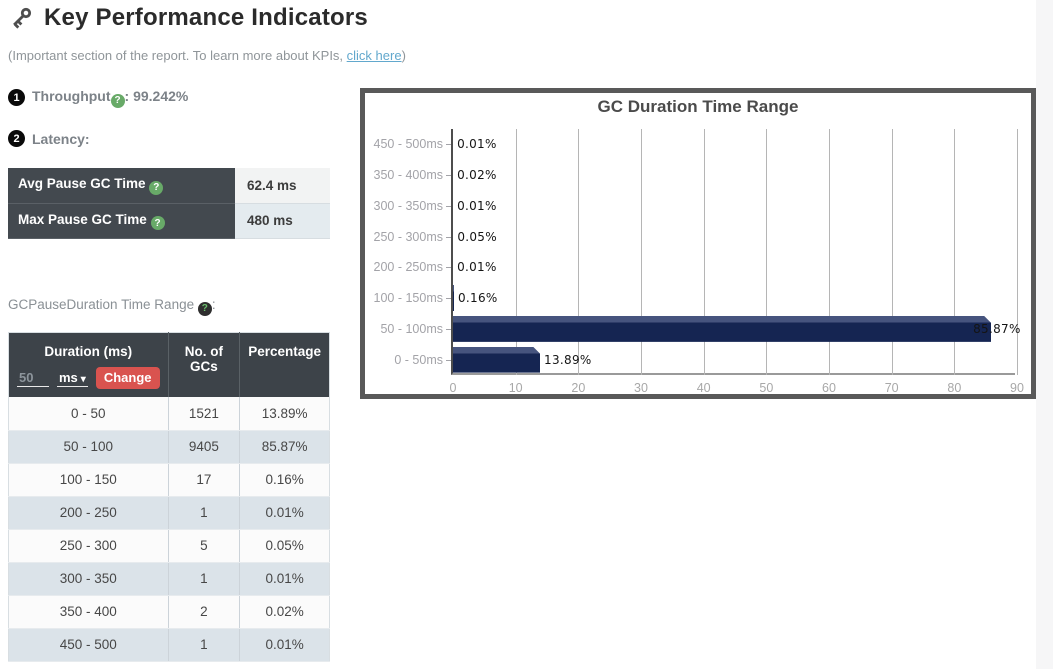  What do you see at coordinates (22, 18) in the screenshot?
I see `key-icon` at bounding box center [22, 18].